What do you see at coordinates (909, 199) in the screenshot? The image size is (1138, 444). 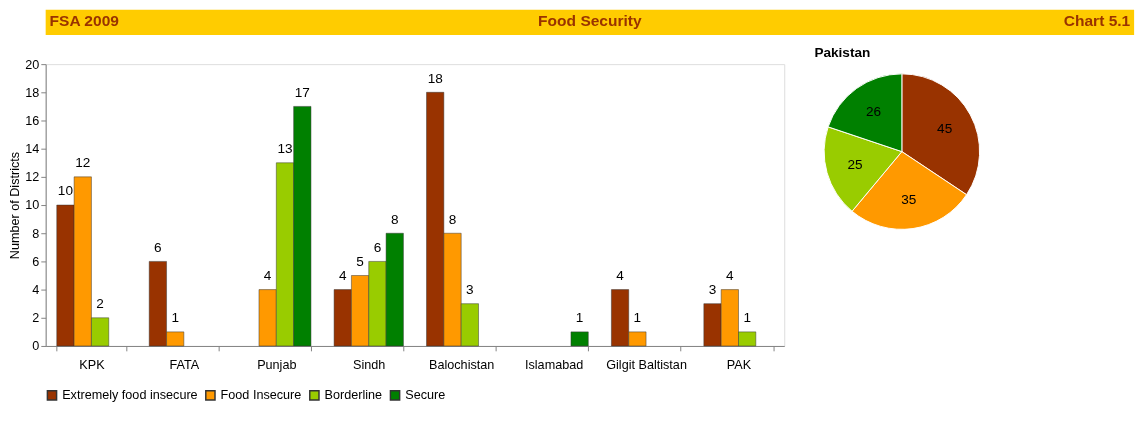 I see `data-label: 35` at bounding box center [909, 199].